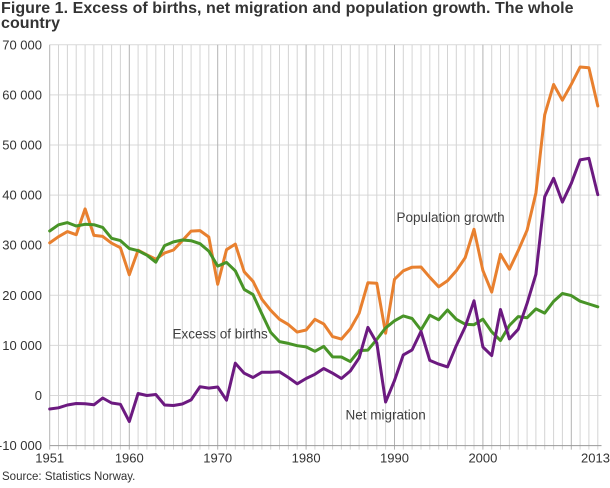 The image size is (610, 488). What do you see at coordinates (38, 395) in the screenshot?
I see `svg-text: 0` at bounding box center [38, 395].